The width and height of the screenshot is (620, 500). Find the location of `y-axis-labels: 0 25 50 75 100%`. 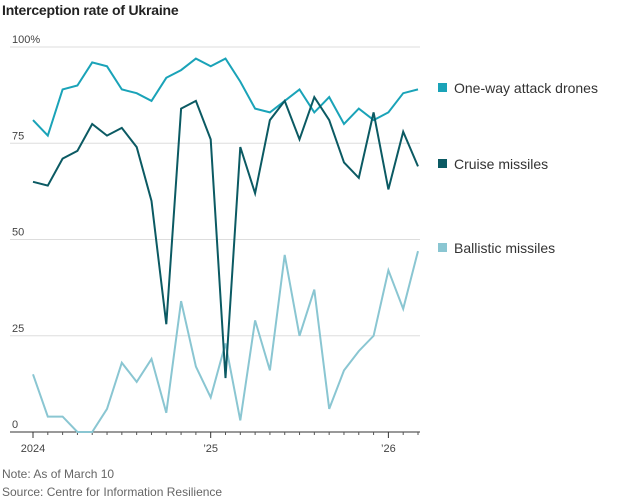

y-axis-labels: 0 25 50 75 100% is located at coordinates (26, 232).